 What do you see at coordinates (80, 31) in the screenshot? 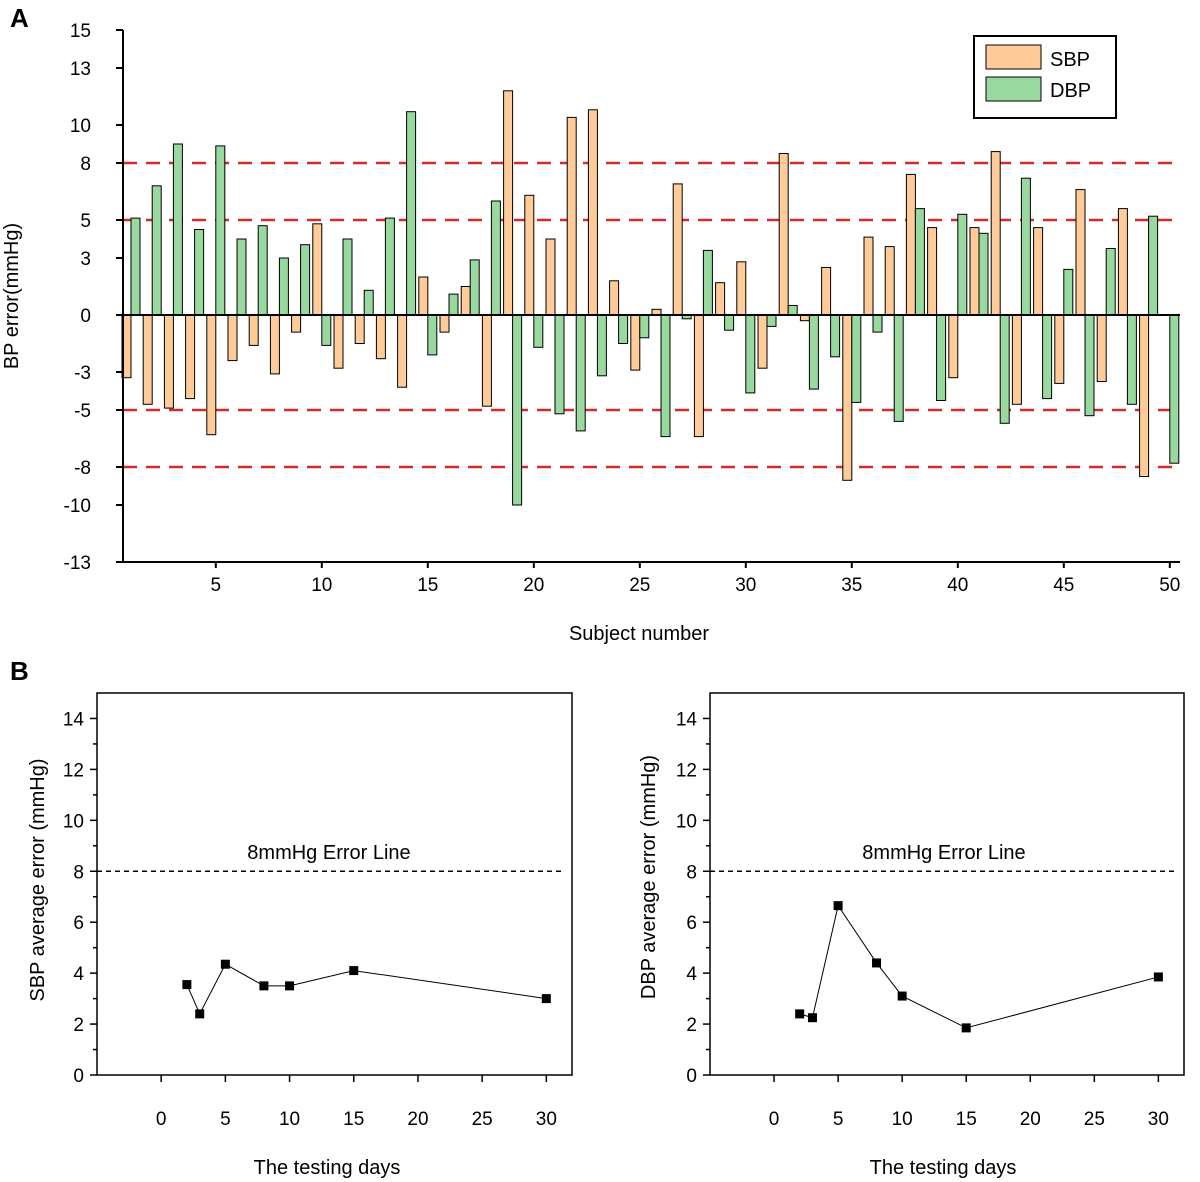
I see `y-tick-label: 15` at bounding box center [80, 31].